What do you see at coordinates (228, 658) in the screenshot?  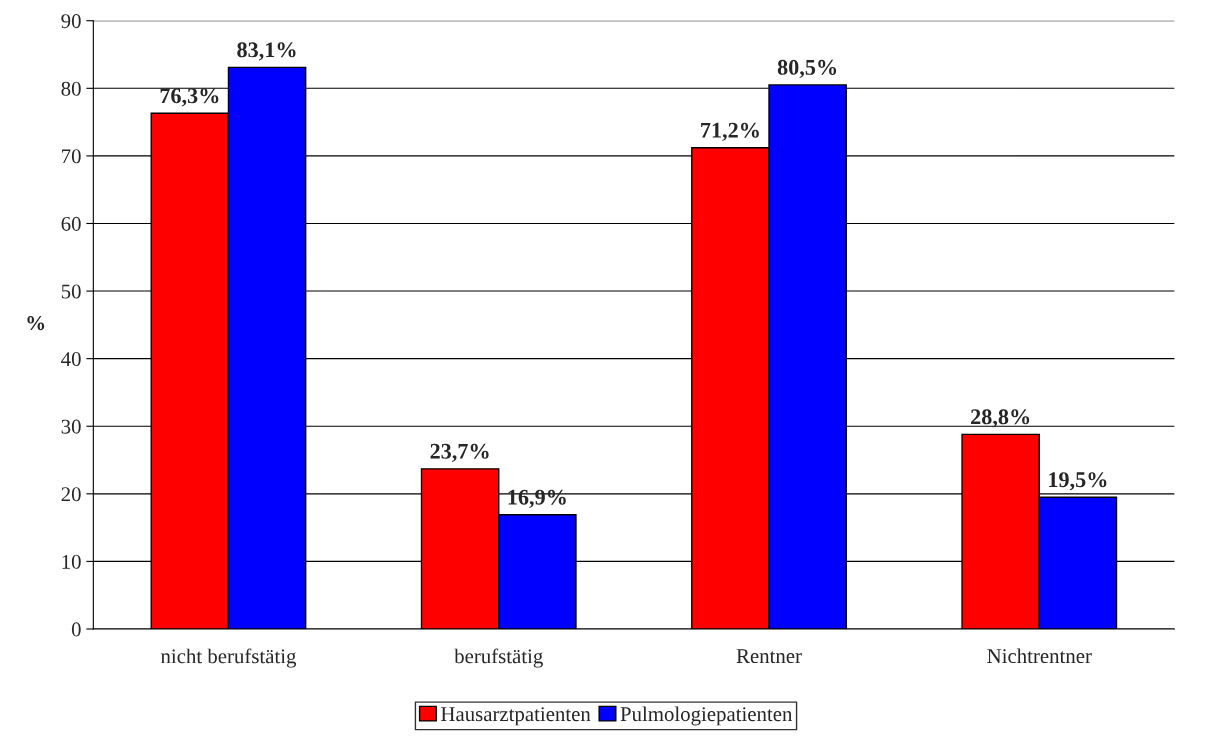 I see `x-tick-label: nicht berufstätig` at bounding box center [228, 658].